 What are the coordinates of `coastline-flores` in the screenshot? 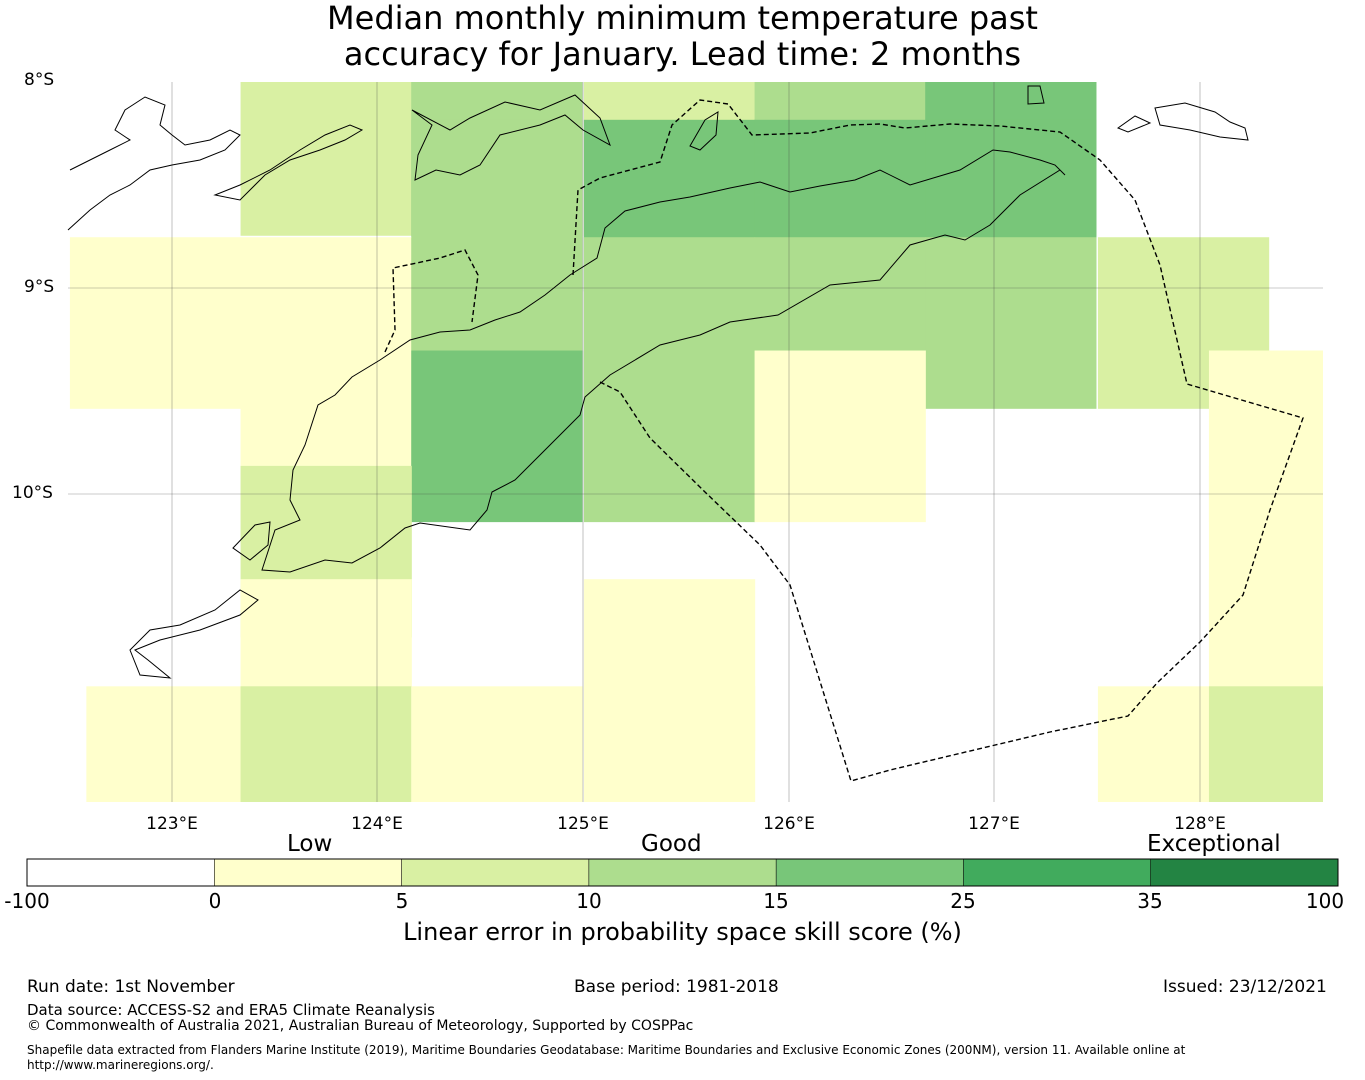 It's located at (154, 163).